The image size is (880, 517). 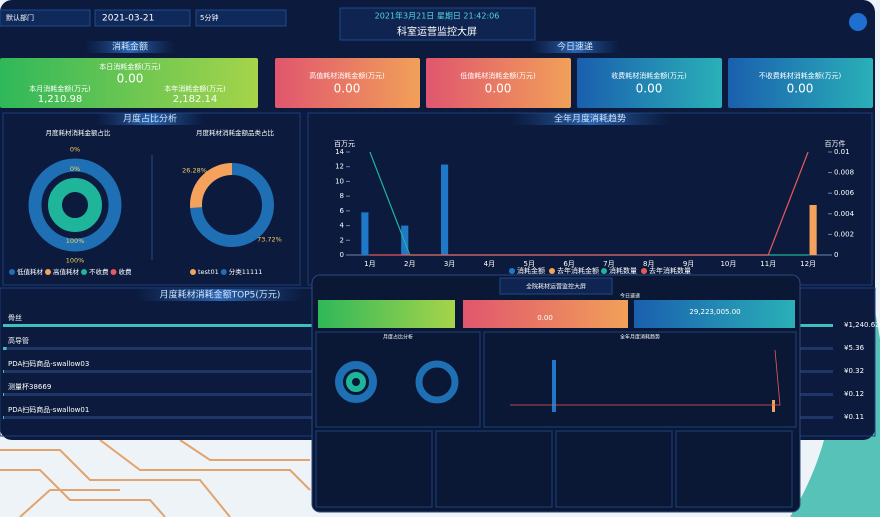 What do you see at coordinates (342, 211) in the screenshot?
I see `y-tick-label: 6` at bounding box center [342, 211].